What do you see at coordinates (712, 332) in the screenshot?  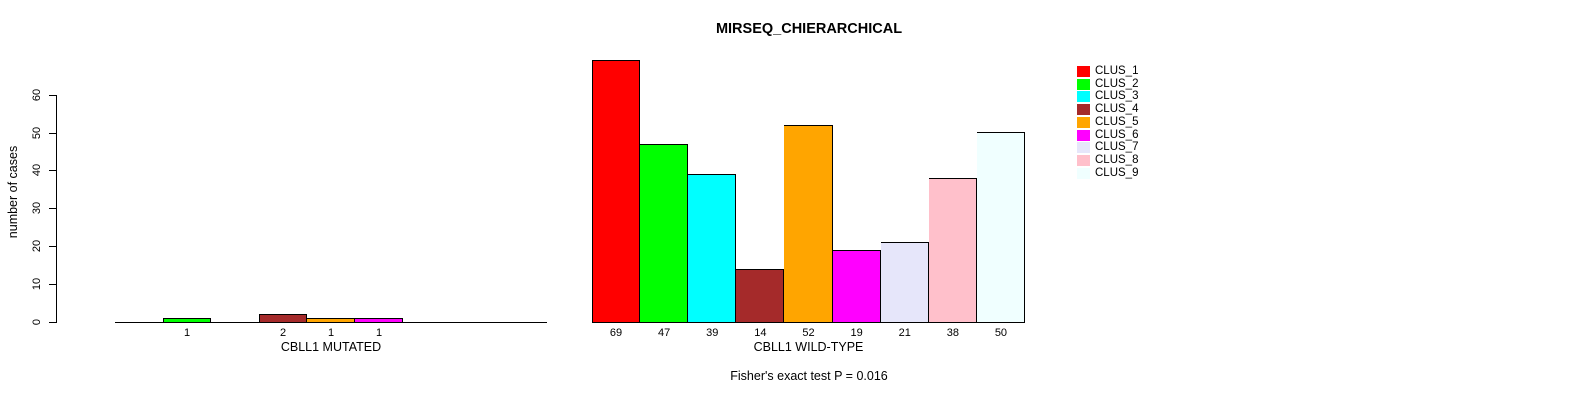 I see `bar-value-label: 39` at bounding box center [712, 332].